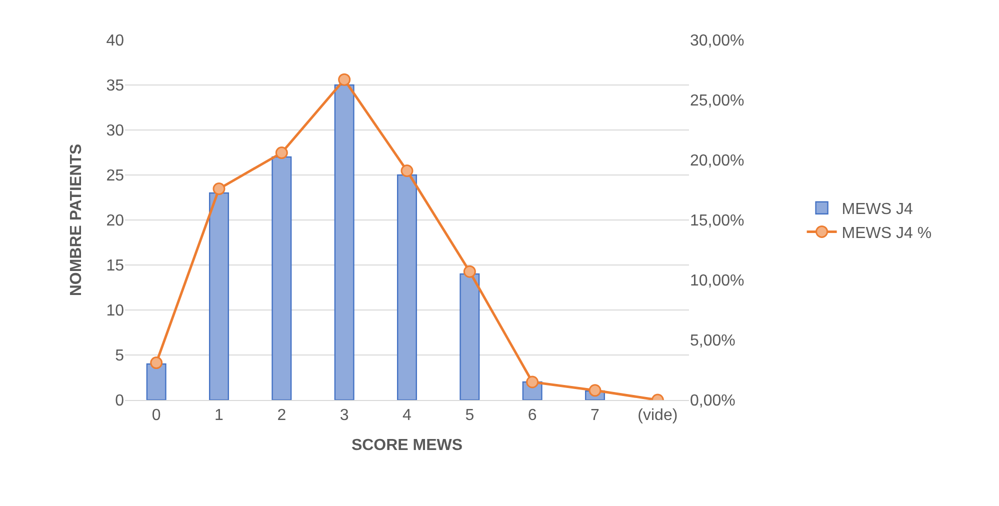 The image size is (999, 506). I want to click on x-tick-label: 2, so click(281, 415).